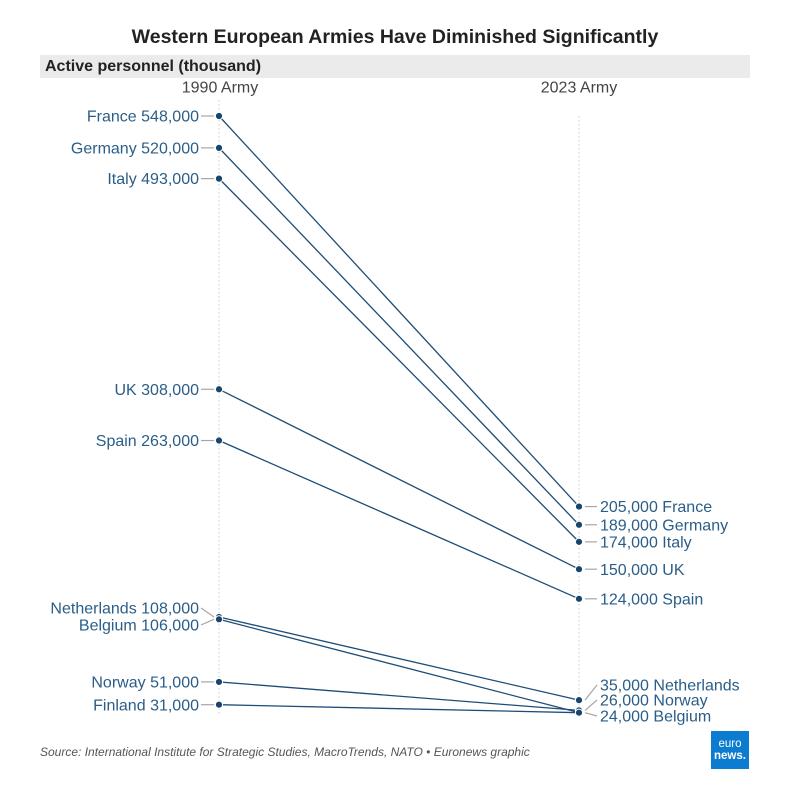  What do you see at coordinates (629, 507) in the screenshot?
I see `label-2023-france-value: 205,000` at bounding box center [629, 507].